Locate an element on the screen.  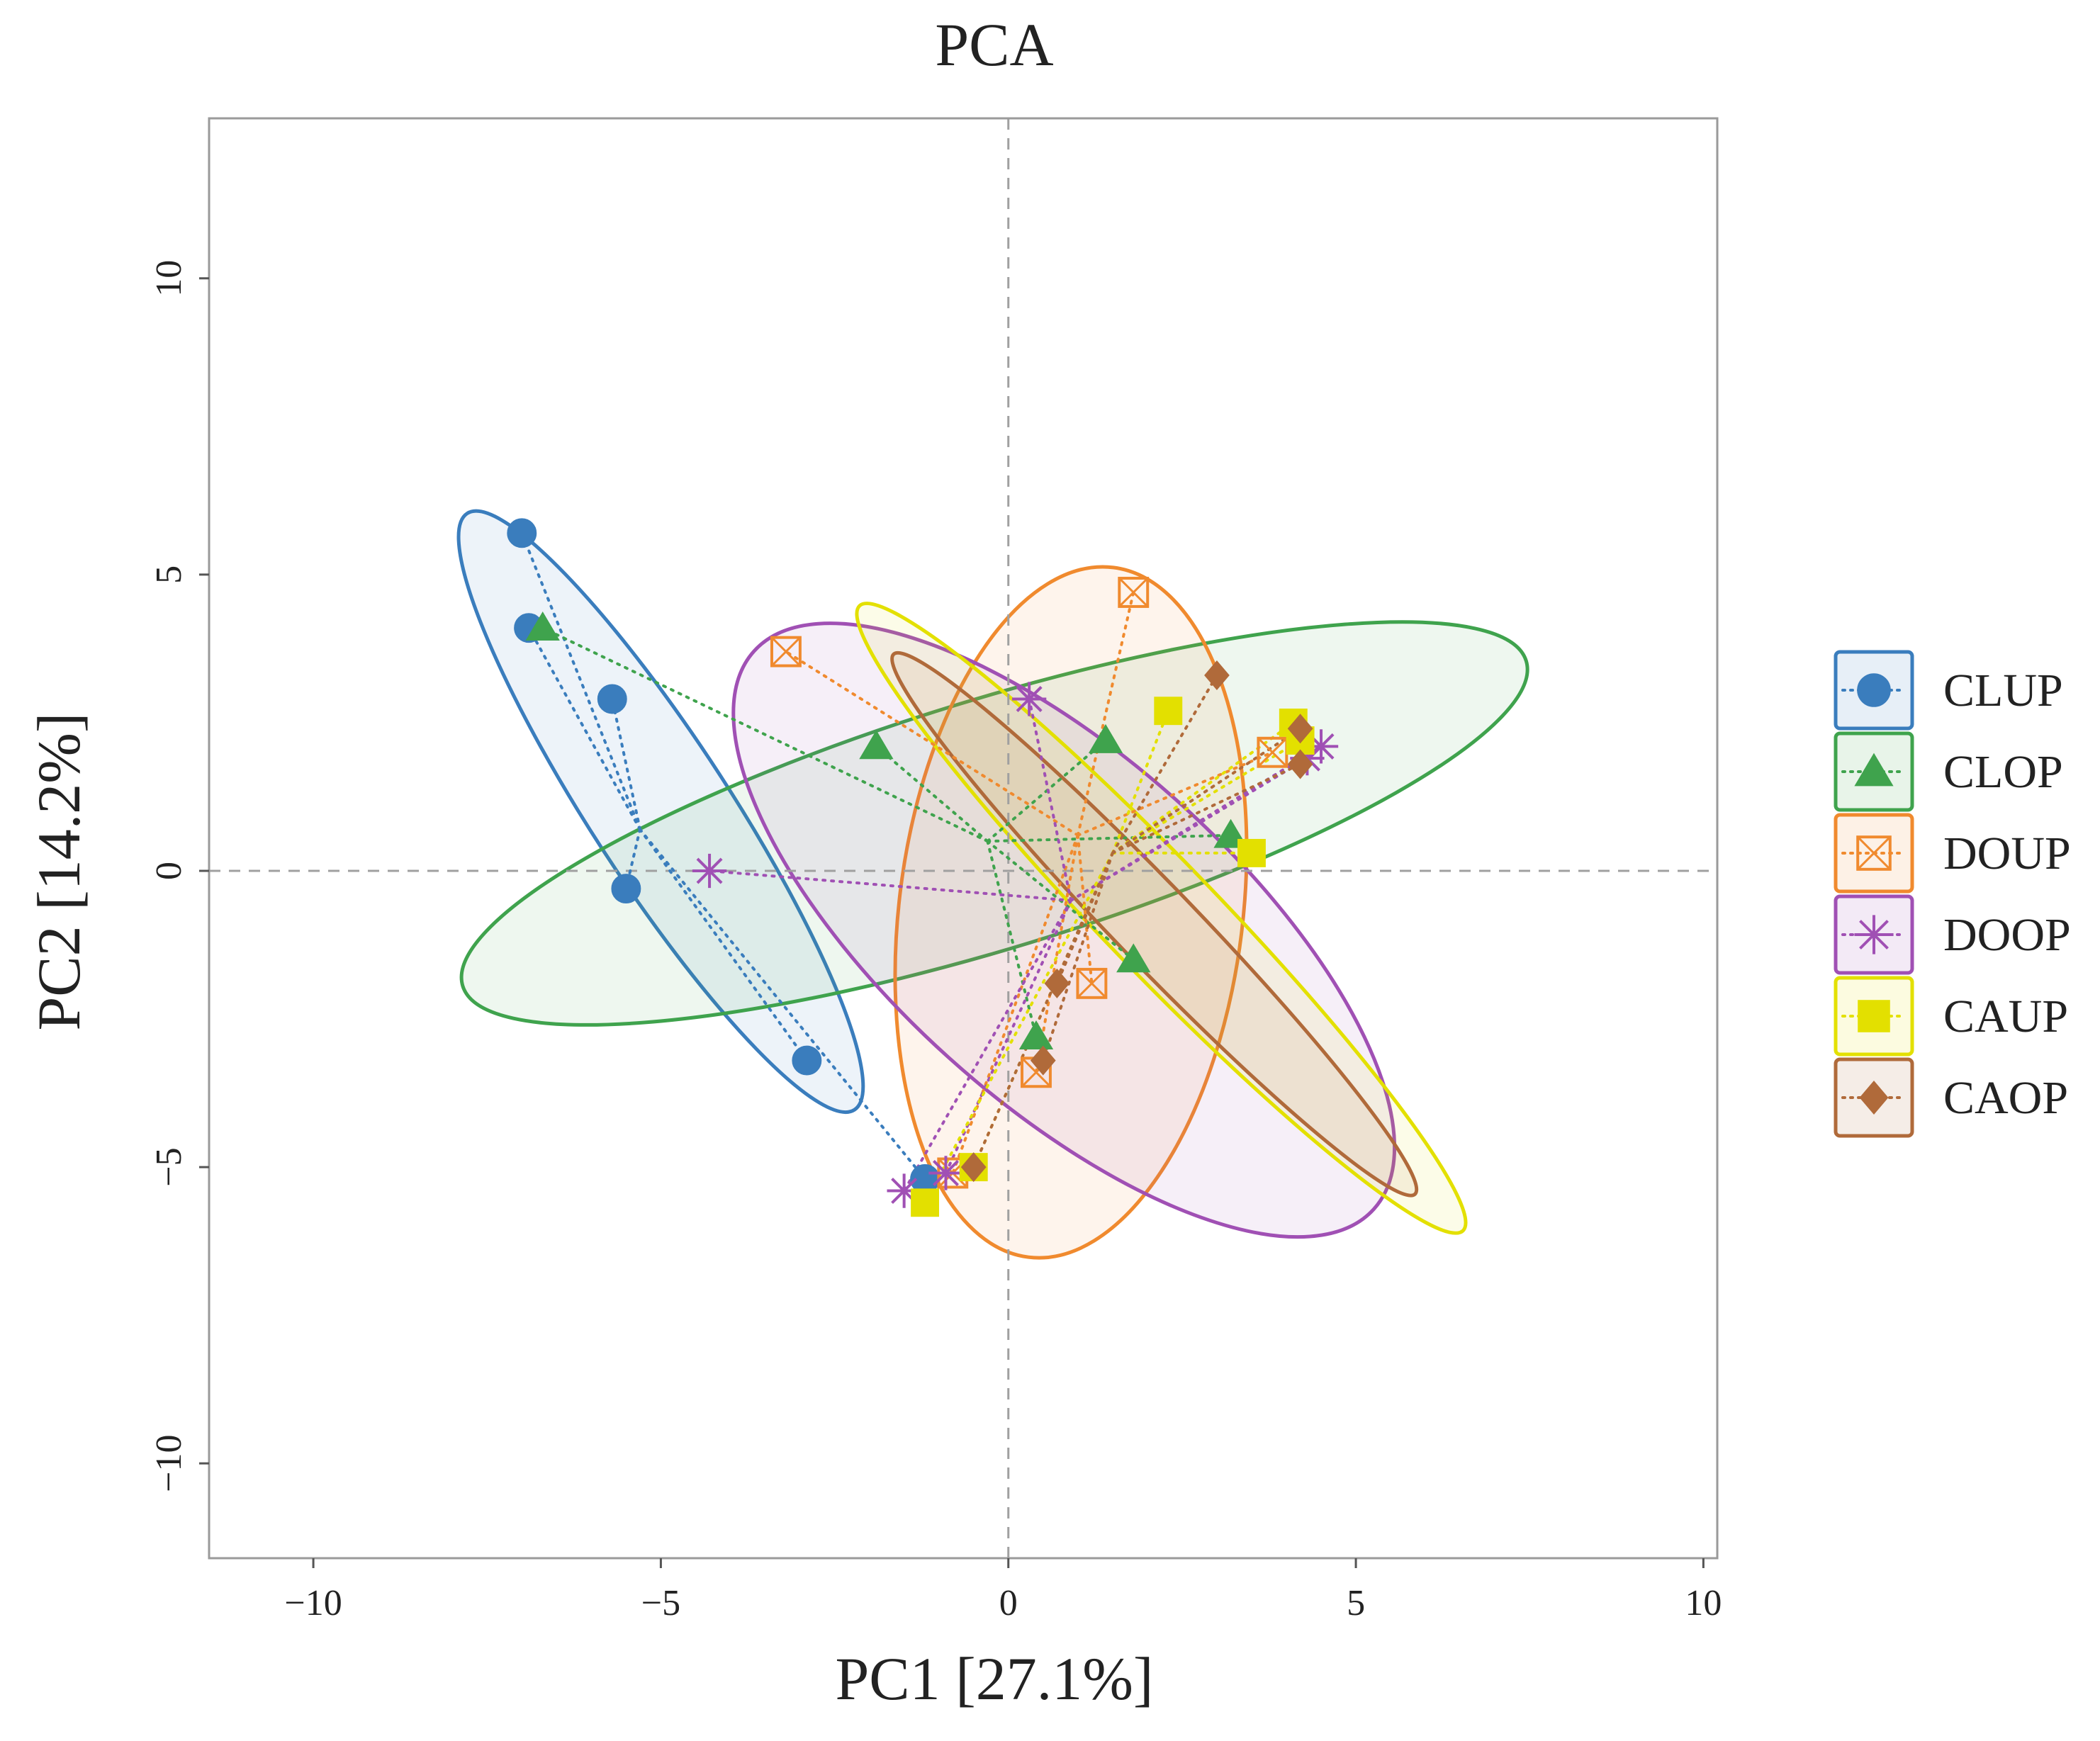
x-tick-label: 5 is located at coordinates (1356, 1603).